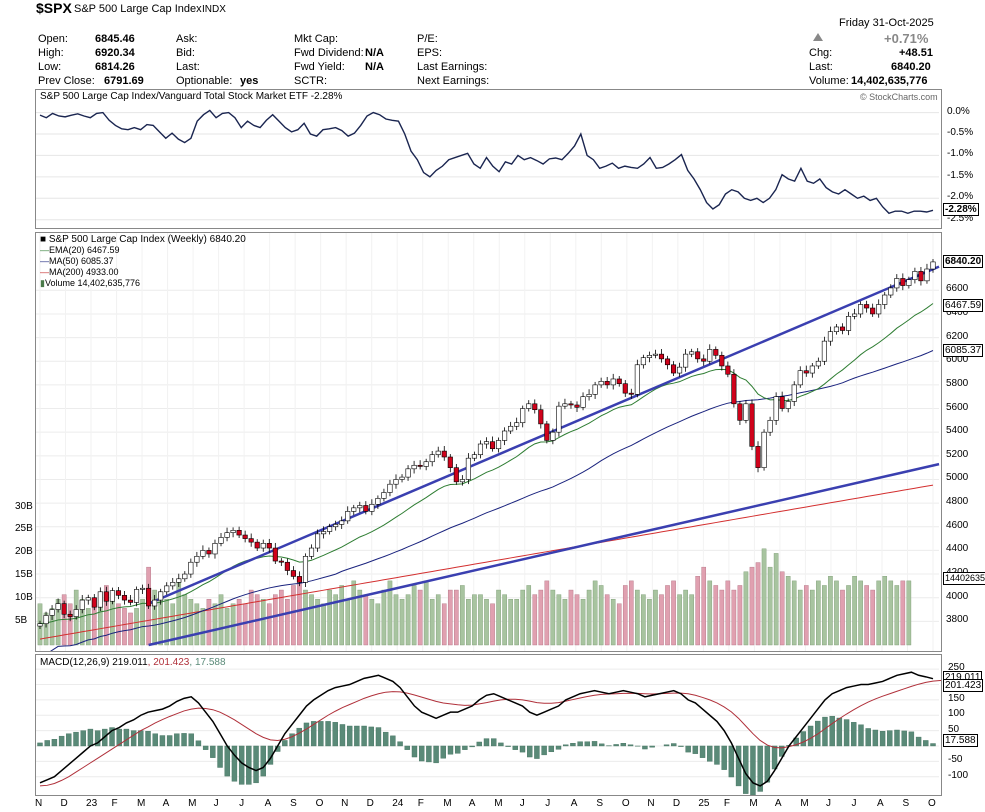 This screenshot has height=812, width=985. I want to click on legend-ma50-swatch: —, so click(44, 261).